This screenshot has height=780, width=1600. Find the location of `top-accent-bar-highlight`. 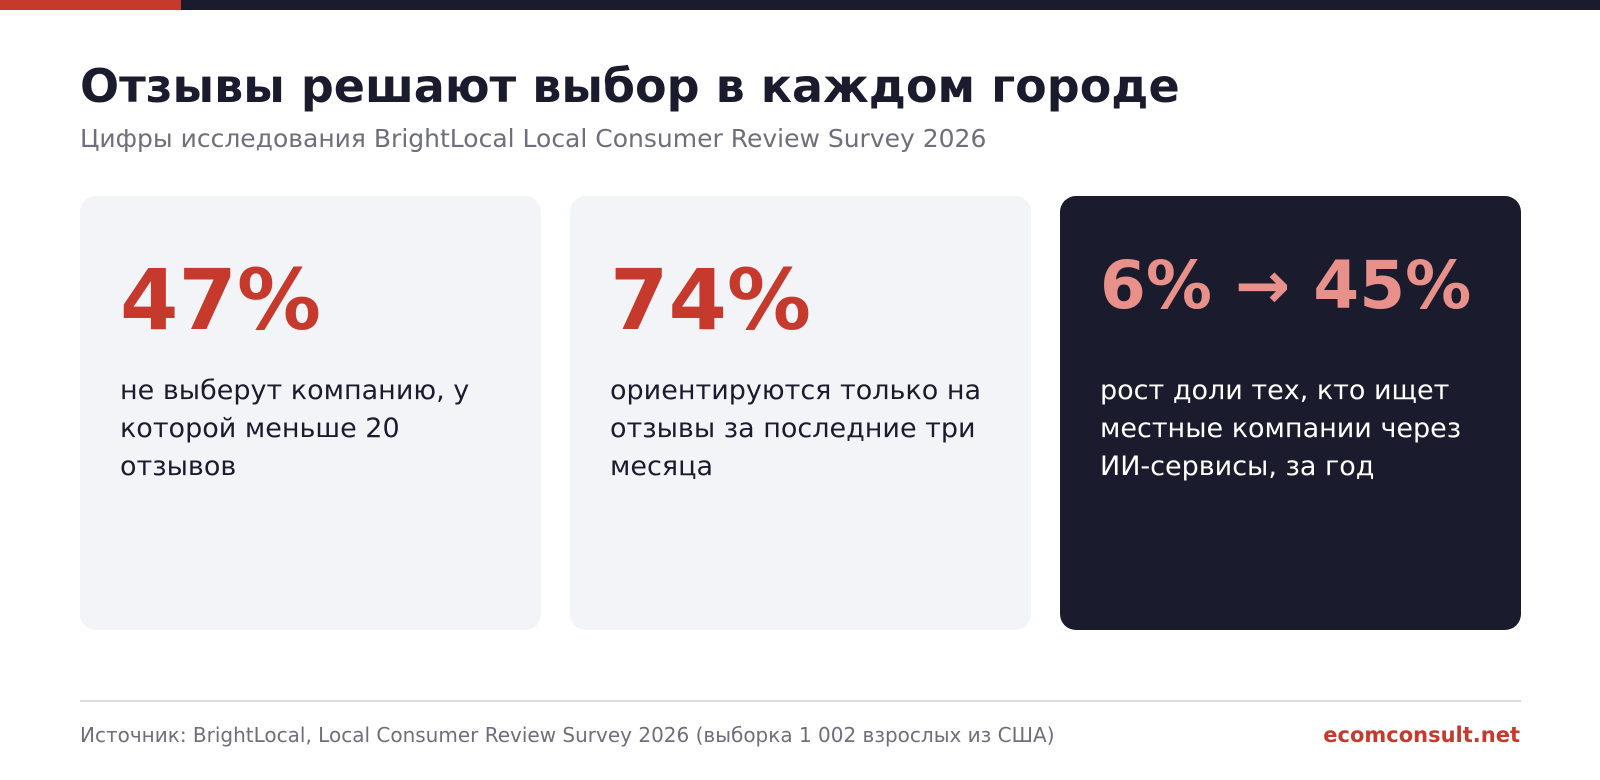

top-accent-bar-highlight is located at coordinates (90, 5).